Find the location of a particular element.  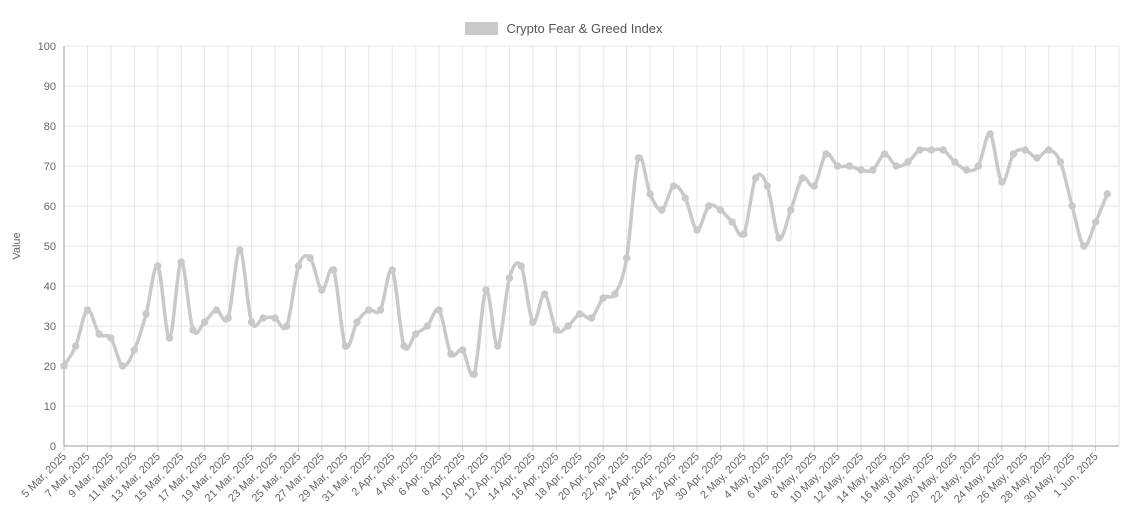

y-axis-label: 0 is located at coordinates (53, 447).